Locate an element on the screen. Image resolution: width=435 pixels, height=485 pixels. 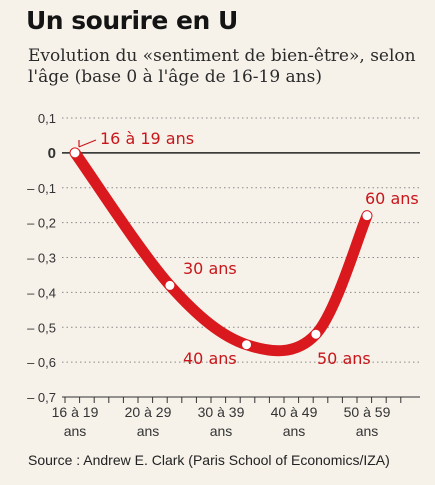
x-tick-label: 50 à 59 is located at coordinates (367, 412).